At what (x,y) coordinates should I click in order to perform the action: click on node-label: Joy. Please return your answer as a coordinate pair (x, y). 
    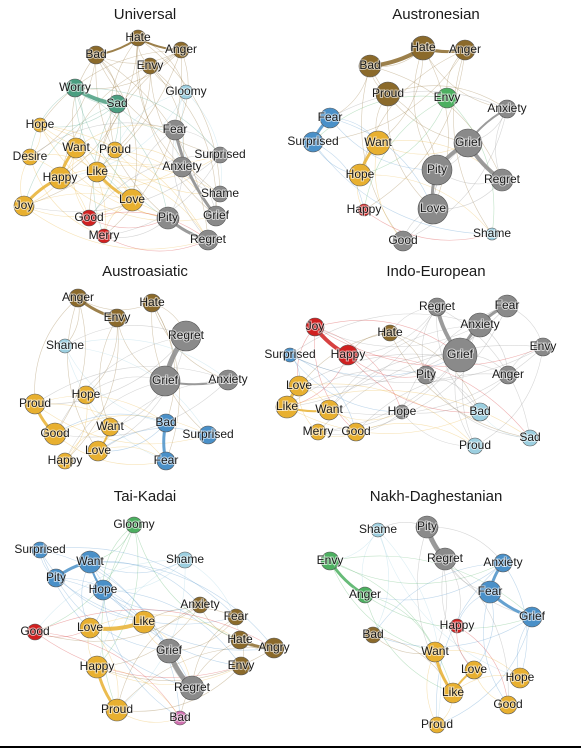
    Looking at the image, I should click on (24, 205).